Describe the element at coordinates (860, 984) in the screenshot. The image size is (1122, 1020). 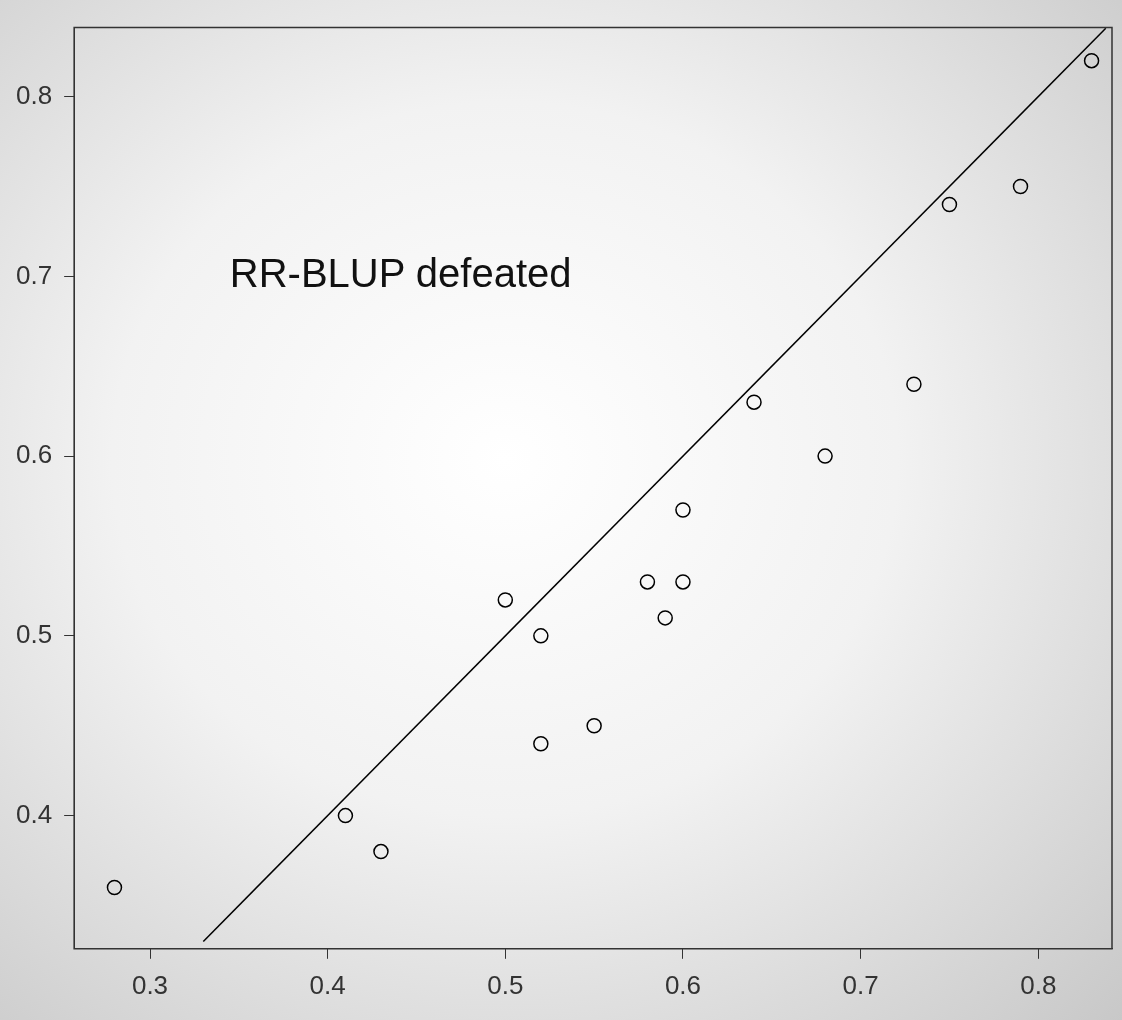
I see `x-tick-label: 0.7` at that location.